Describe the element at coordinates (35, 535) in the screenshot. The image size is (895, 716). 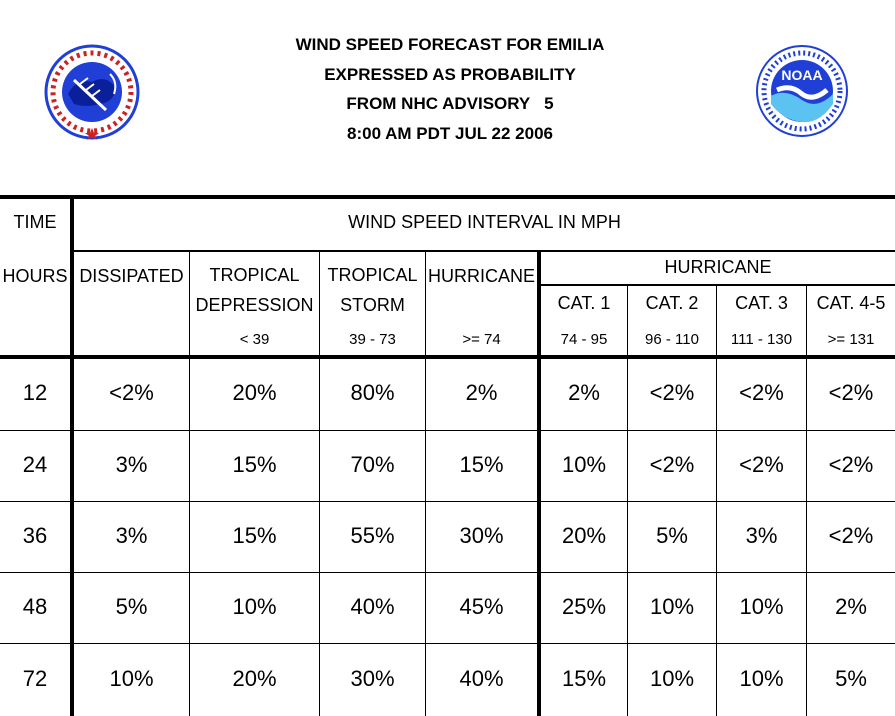
I see `hours-cell: 36` at that location.